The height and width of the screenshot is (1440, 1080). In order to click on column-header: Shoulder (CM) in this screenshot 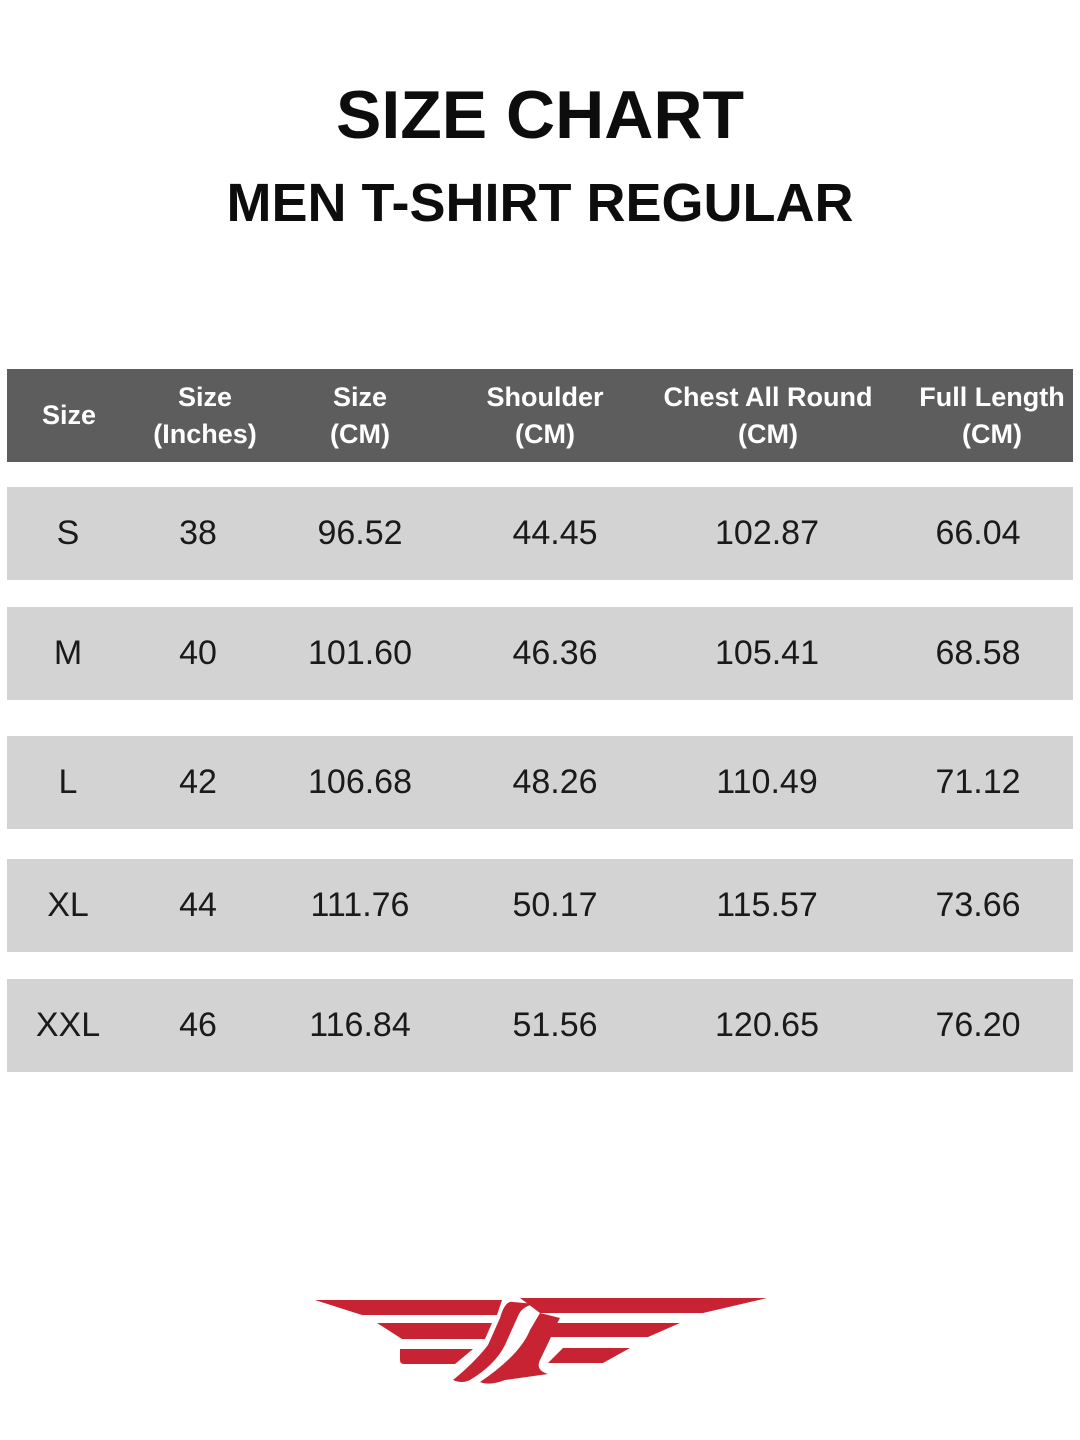, I will do `click(544, 415)`.